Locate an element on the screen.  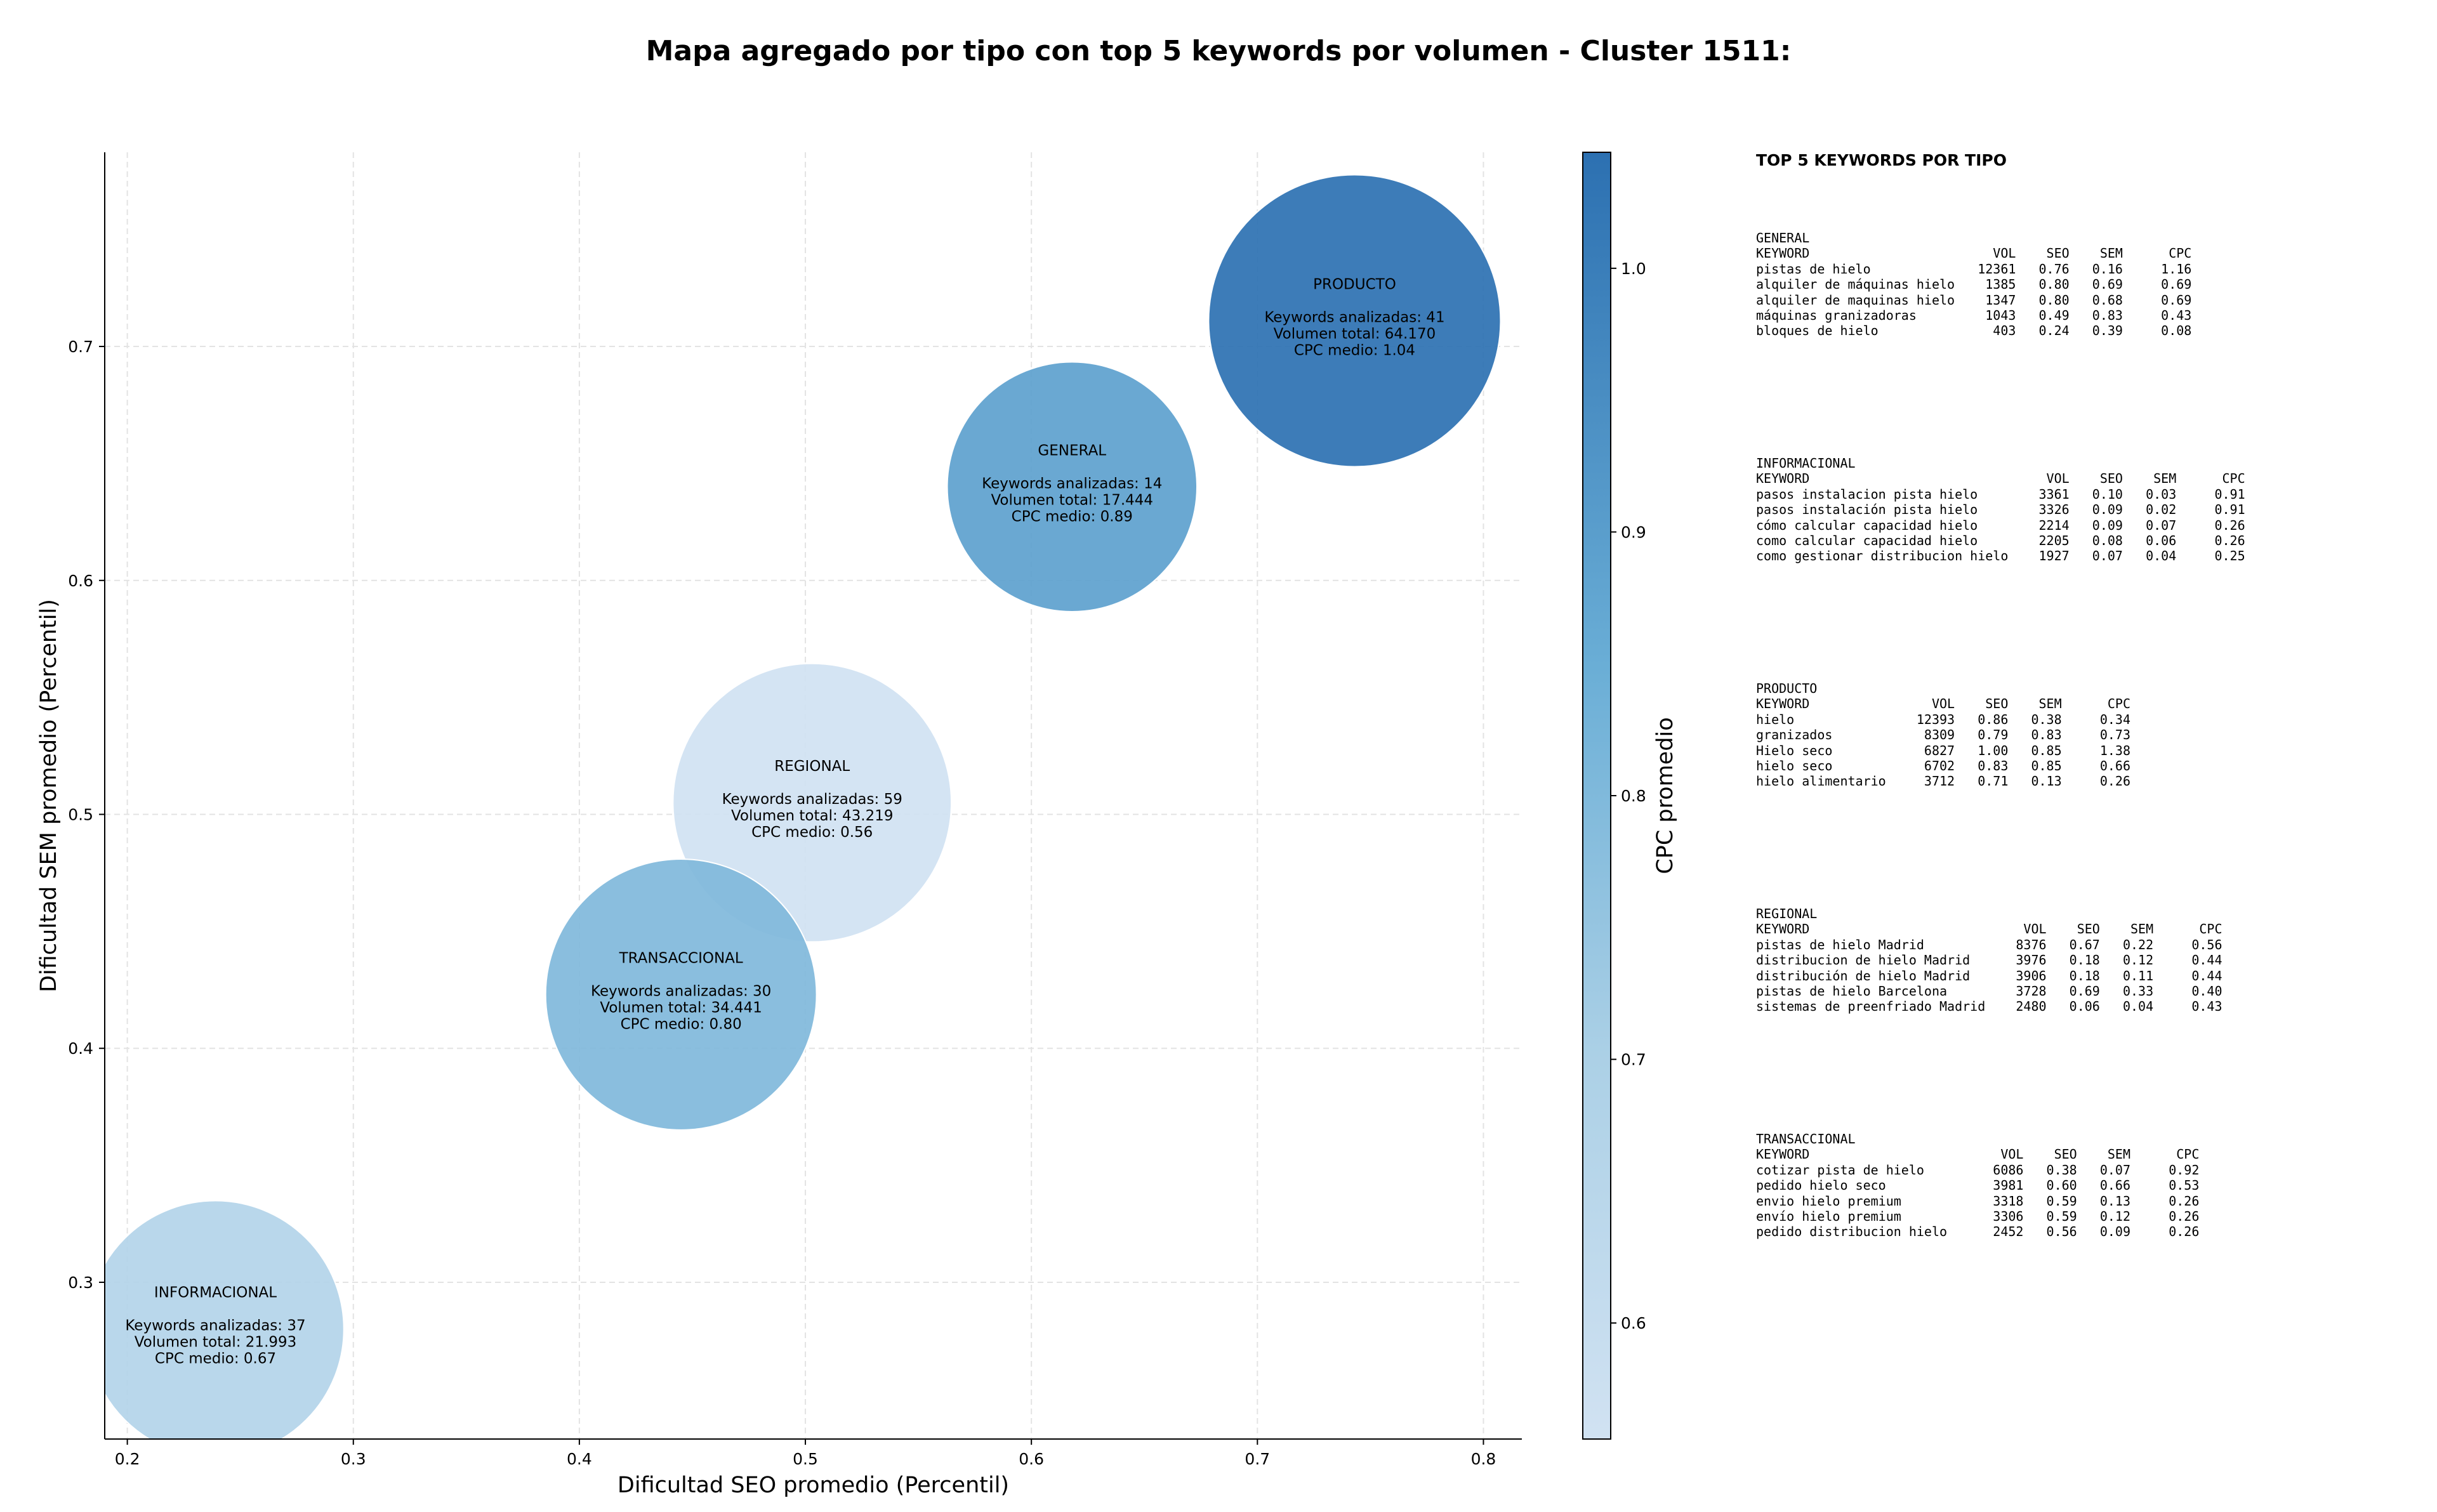
bubble-stat-label: Volumen total: 64.170 is located at coordinates (1355, 334).